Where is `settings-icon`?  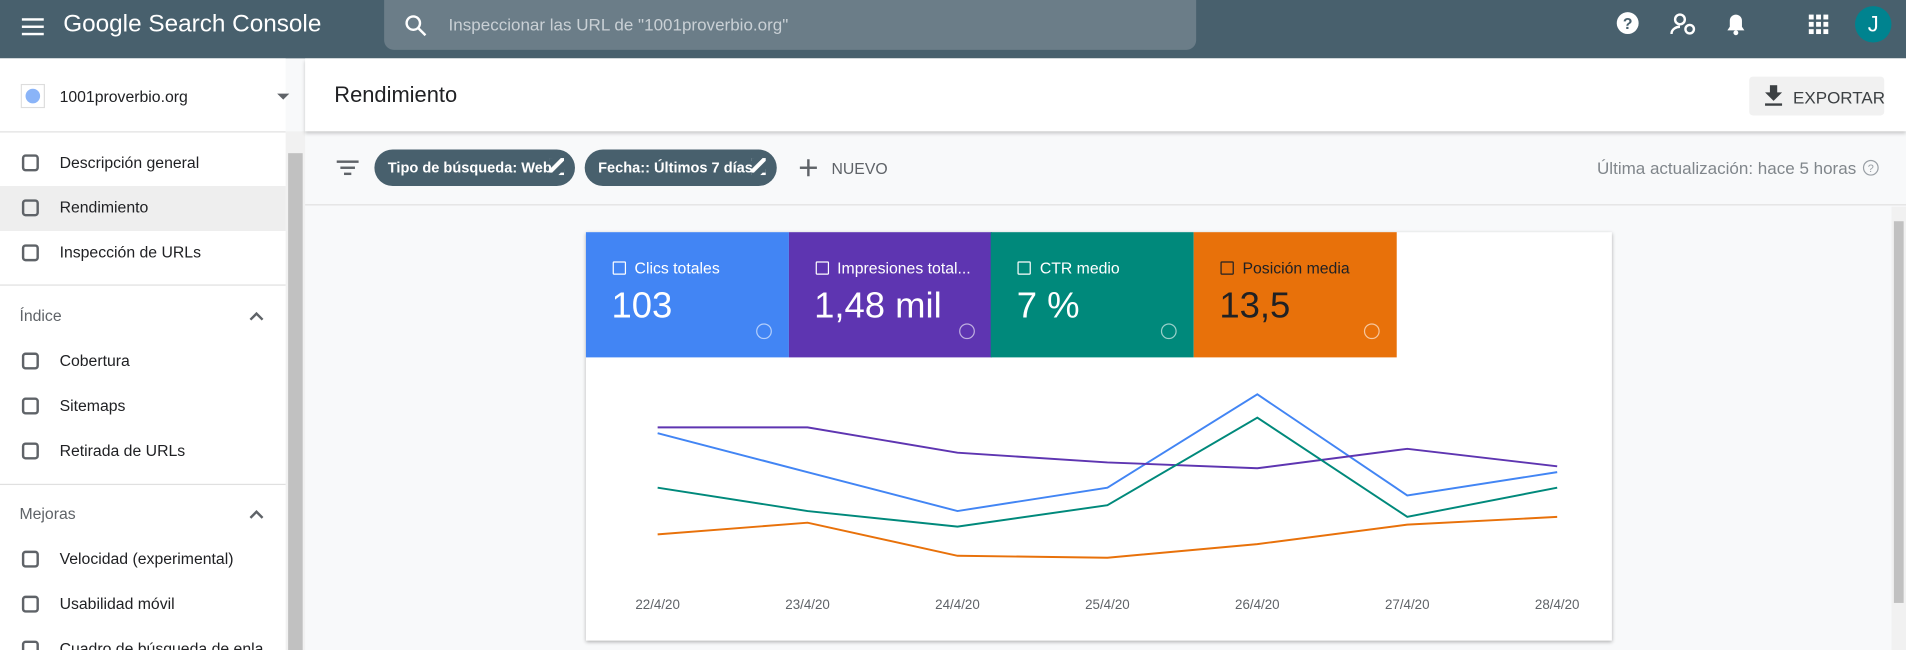
settings-icon is located at coordinates (1683, 24).